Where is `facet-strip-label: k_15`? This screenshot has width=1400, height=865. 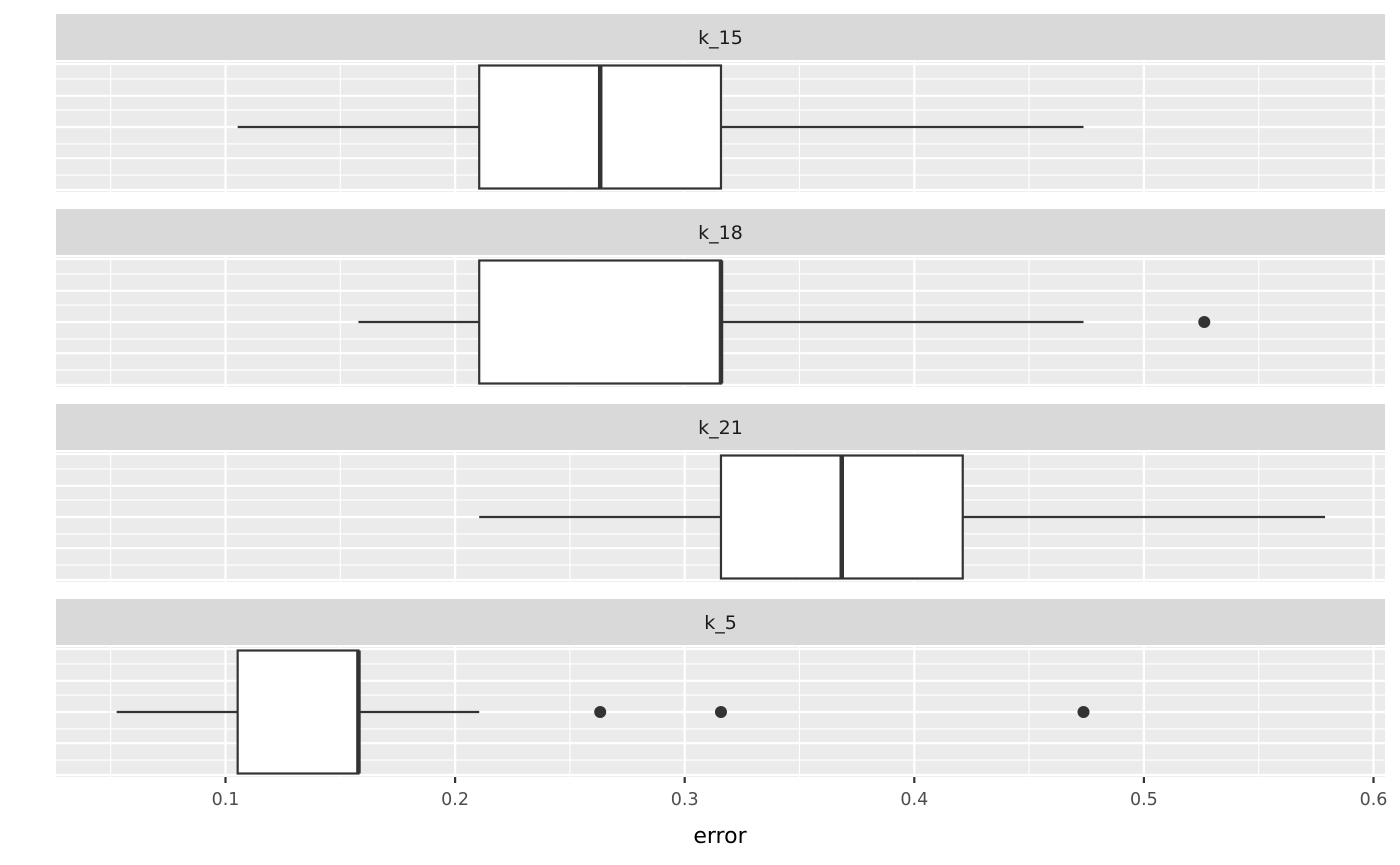
facet-strip-label: k_15 is located at coordinates (720, 38).